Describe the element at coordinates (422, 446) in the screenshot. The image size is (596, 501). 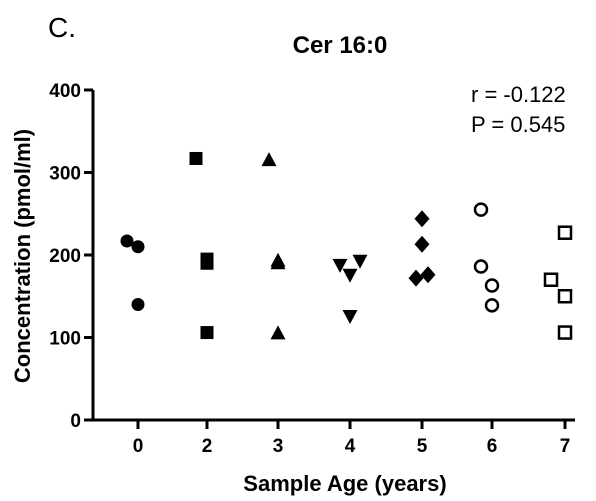
I see `x-tick-label: 5` at that location.